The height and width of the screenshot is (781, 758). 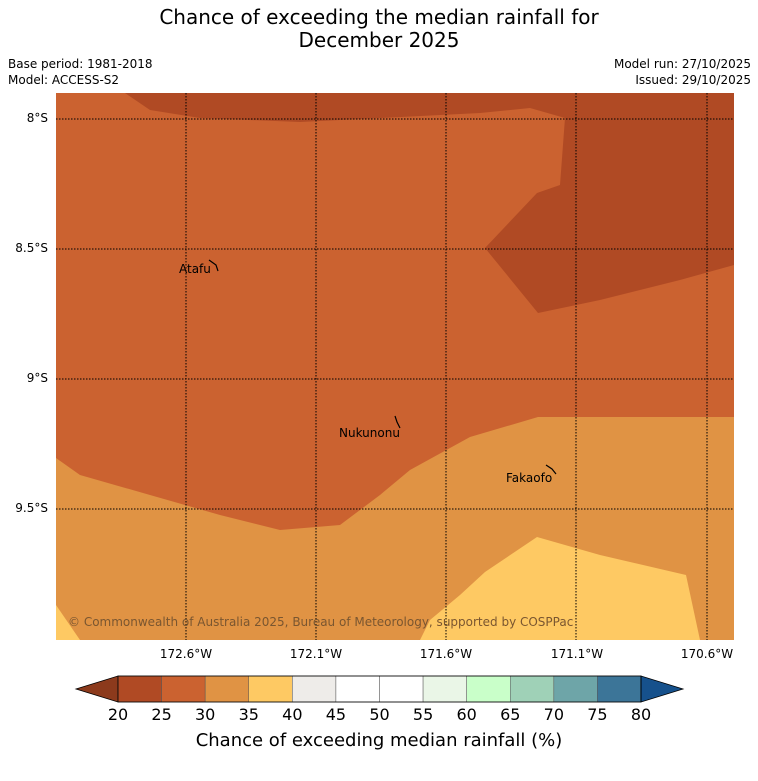 What do you see at coordinates (161, 714) in the screenshot?
I see `colorbar-tick-25: 25` at bounding box center [161, 714].